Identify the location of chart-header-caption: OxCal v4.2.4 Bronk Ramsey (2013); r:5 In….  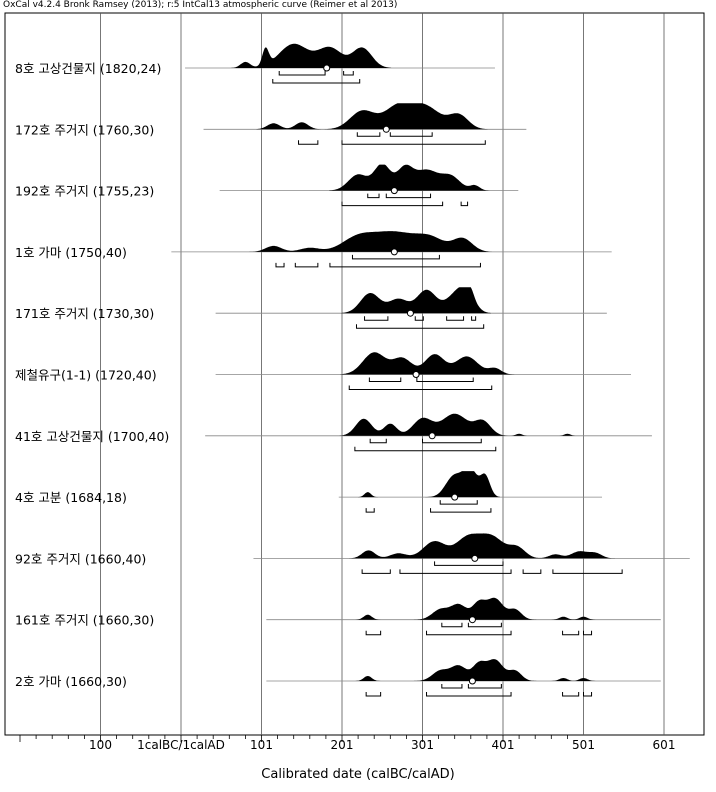
(200, 5).